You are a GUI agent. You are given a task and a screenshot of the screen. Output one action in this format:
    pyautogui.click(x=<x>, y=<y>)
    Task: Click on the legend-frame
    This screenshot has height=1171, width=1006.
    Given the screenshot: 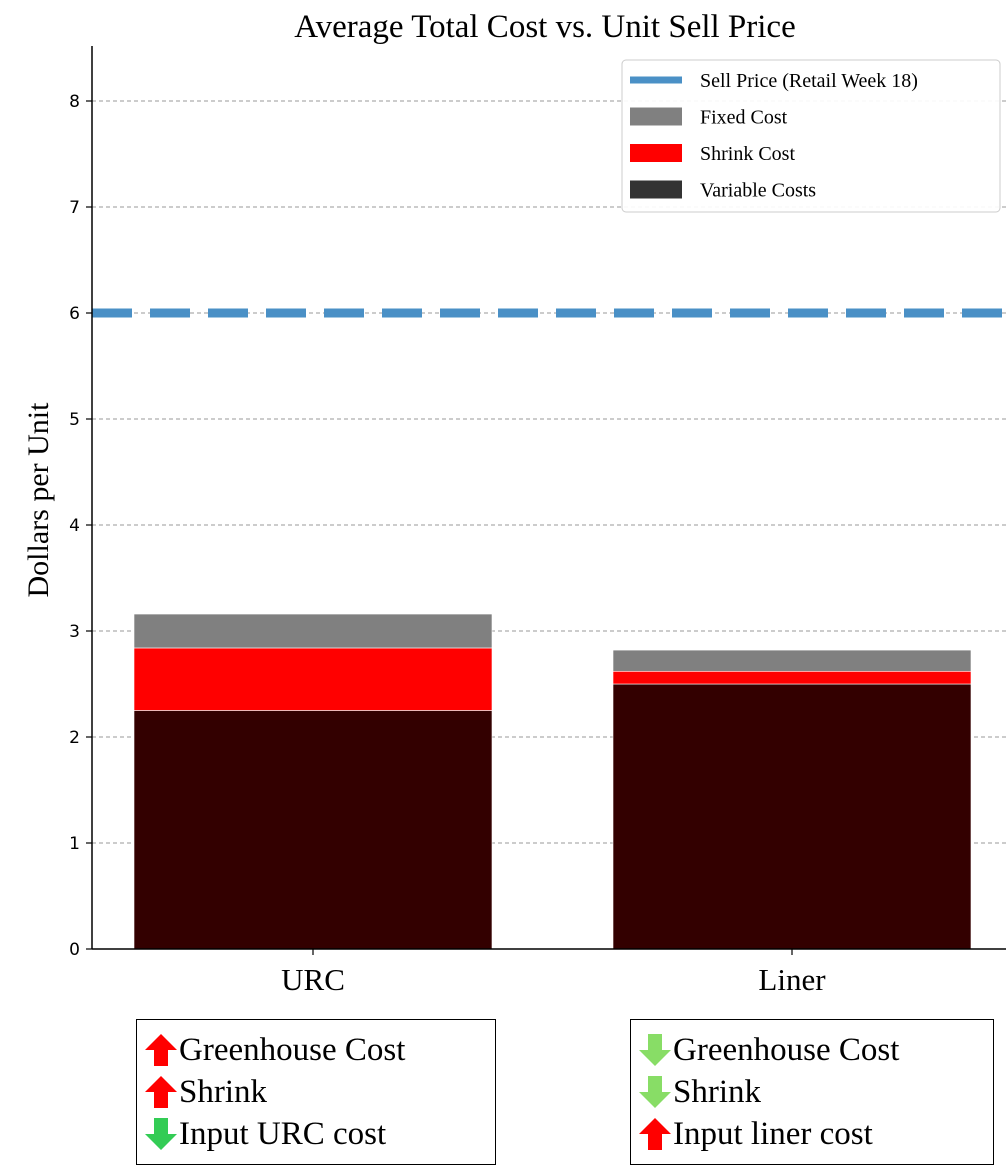 What is the action you would take?
    pyautogui.click(x=811, y=136)
    